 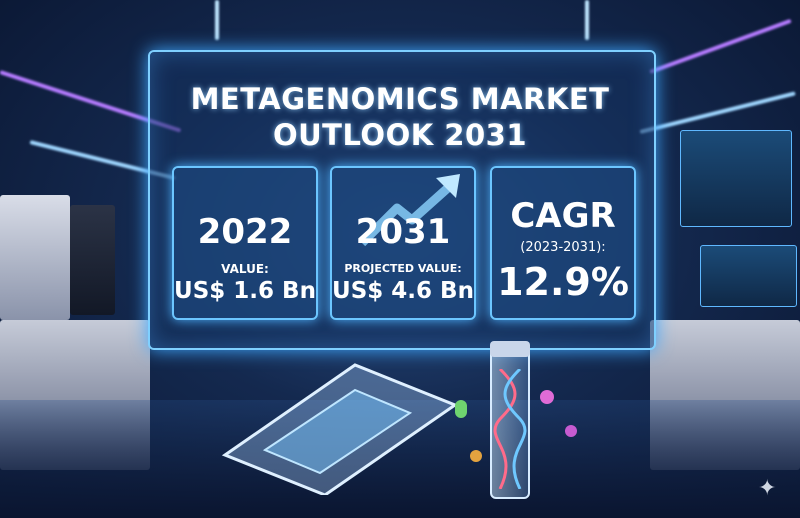 What do you see at coordinates (245, 232) in the screenshot?
I see `card-year: 2022` at bounding box center [245, 232].